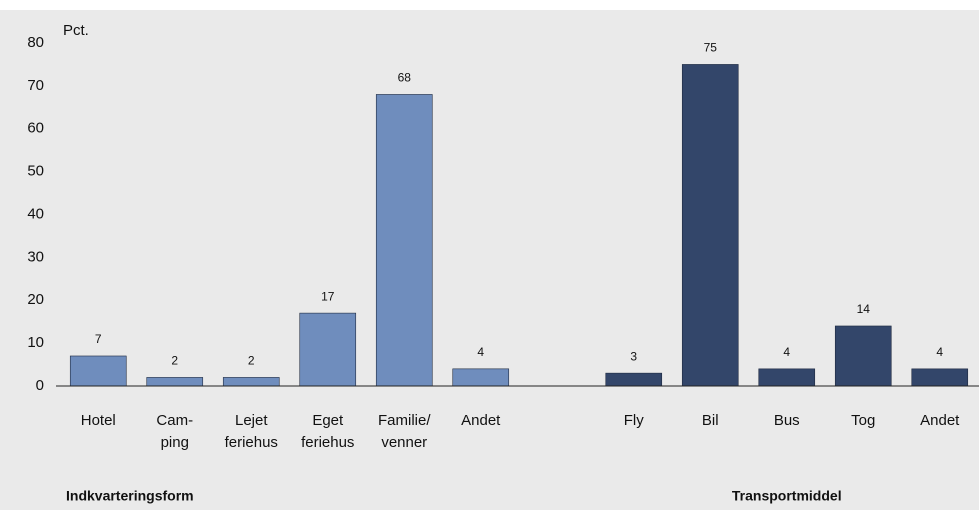 The height and width of the screenshot is (510, 979). I want to click on x-tick-label: Bil, so click(710, 420).